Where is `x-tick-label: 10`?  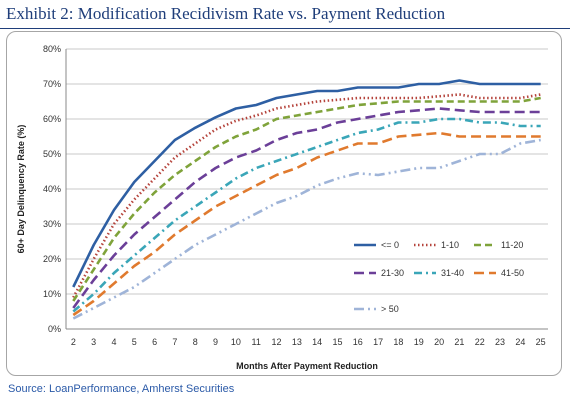
x-tick-label: 10 is located at coordinates (236, 342).